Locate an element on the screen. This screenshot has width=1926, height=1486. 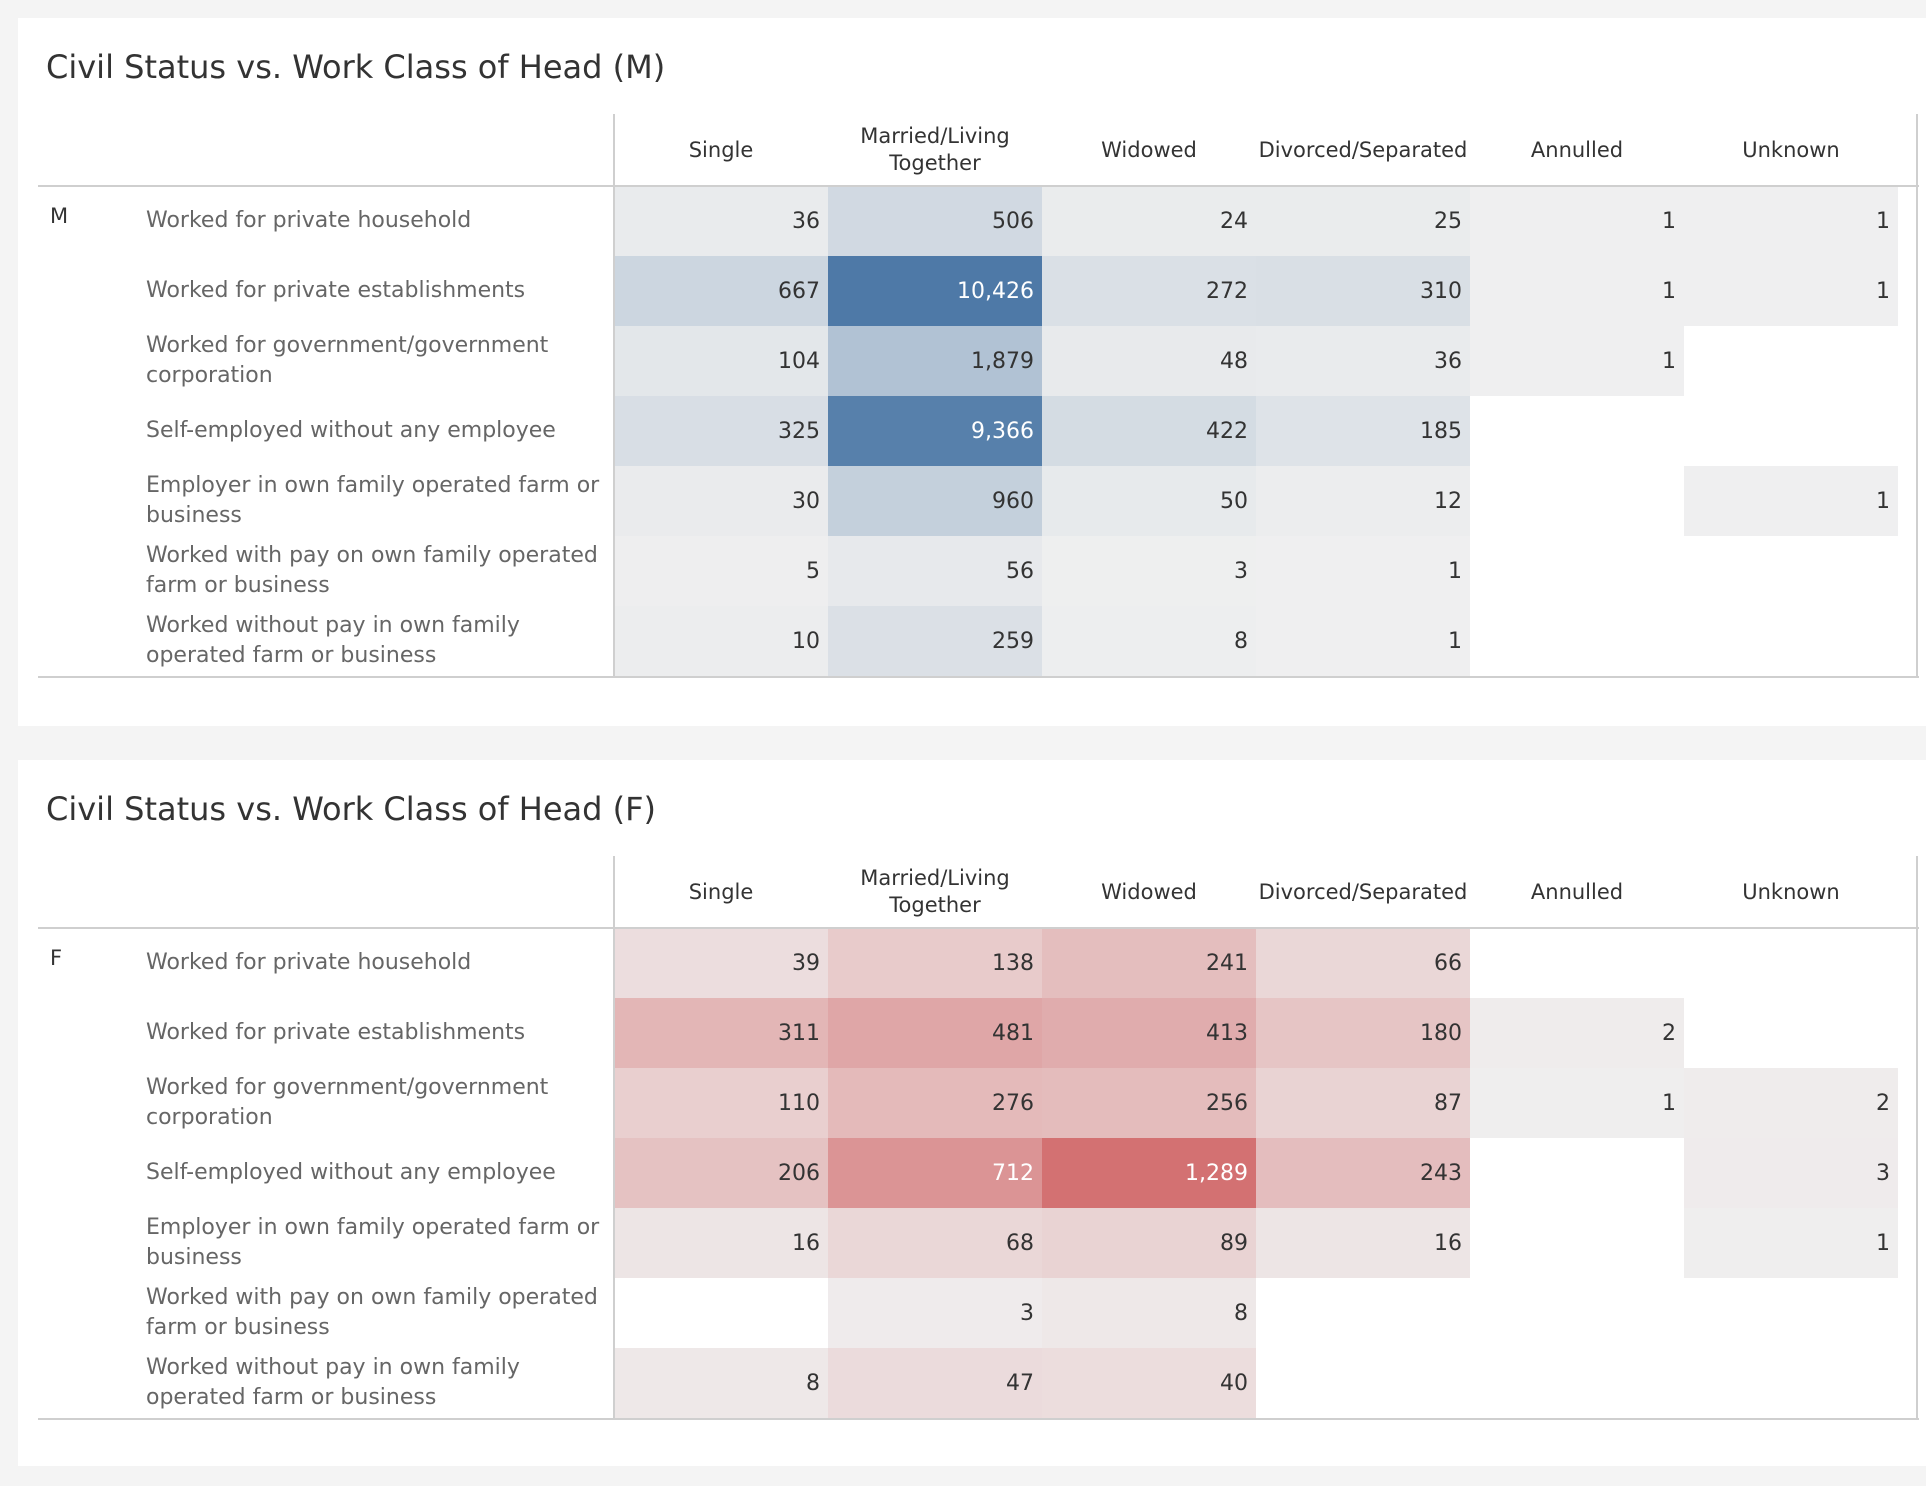
heatmap-cell: 48 is located at coordinates (1149, 361).